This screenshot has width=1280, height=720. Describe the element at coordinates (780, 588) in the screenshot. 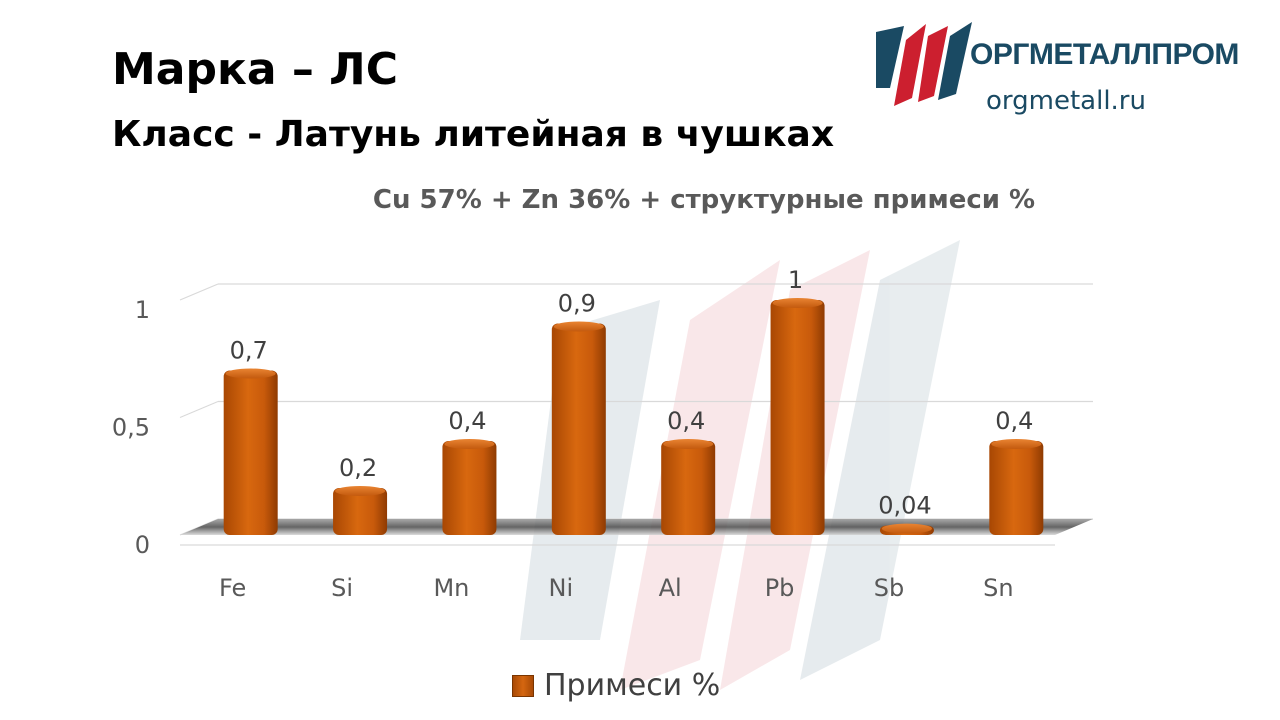

I see `category-label: Pb` at that location.